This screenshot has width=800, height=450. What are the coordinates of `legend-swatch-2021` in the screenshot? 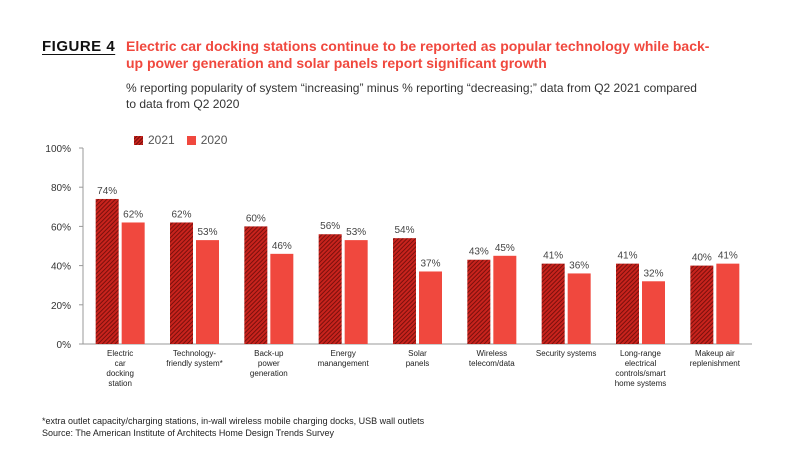 It's located at (138, 140).